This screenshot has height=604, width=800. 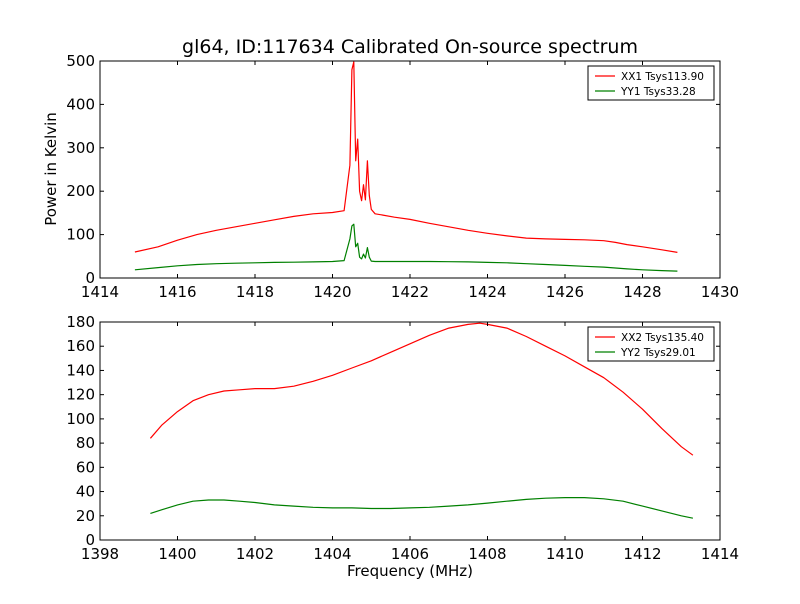 What do you see at coordinates (332, 292) in the screenshot?
I see `x-tick-label: 1420` at bounding box center [332, 292].